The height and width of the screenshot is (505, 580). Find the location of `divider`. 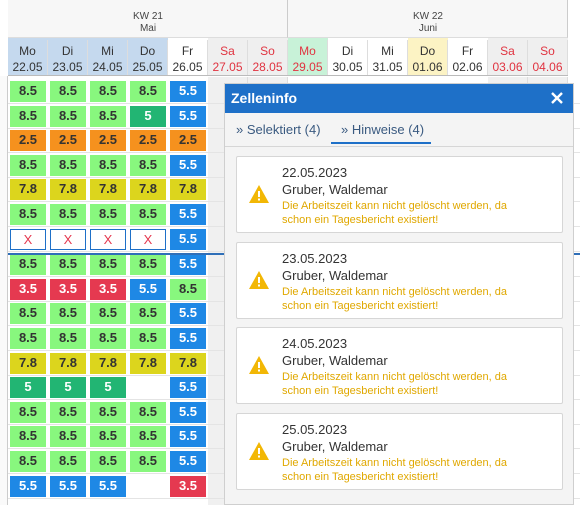

divider is located at coordinates (399, 146).